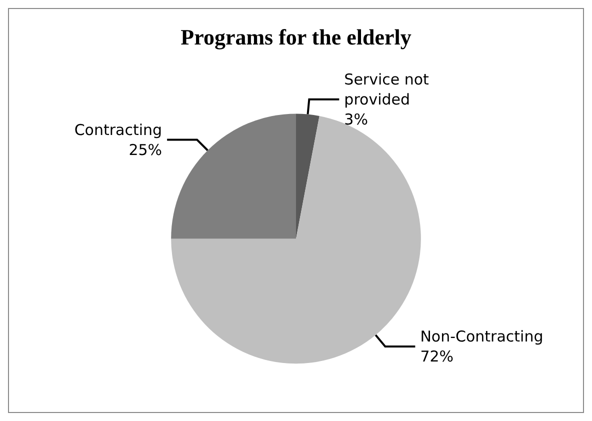 This screenshot has width=592, height=421. Describe the element at coordinates (482, 337) in the screenshot. I see `slice-label: Non-Contracting` at that location.